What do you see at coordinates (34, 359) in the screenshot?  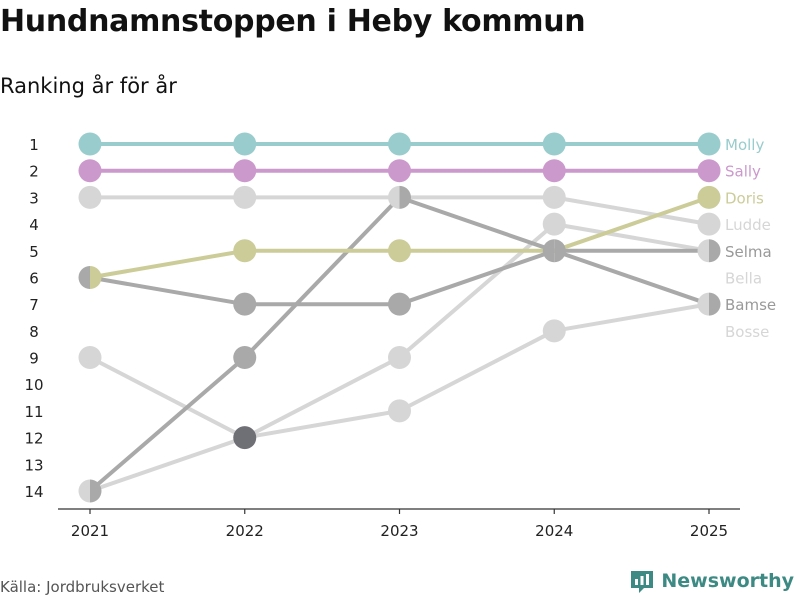 I see `y-tick-label: 9` at bounding box center [34, 359].